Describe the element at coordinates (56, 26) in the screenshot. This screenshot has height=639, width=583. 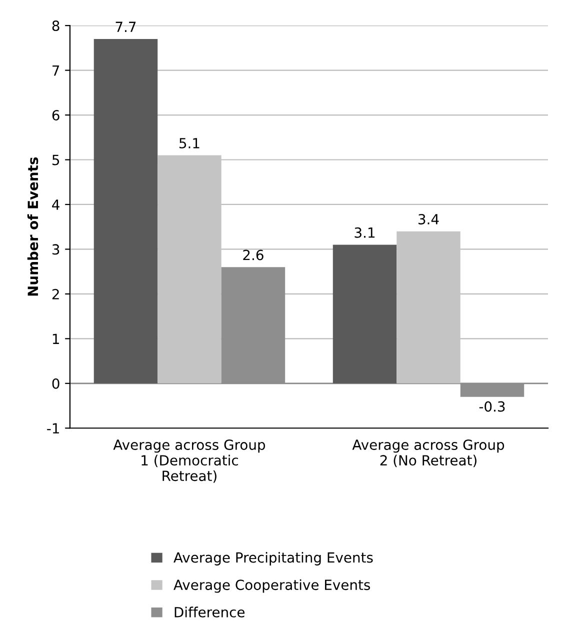
I see `y-tick-label: 8` at that location.